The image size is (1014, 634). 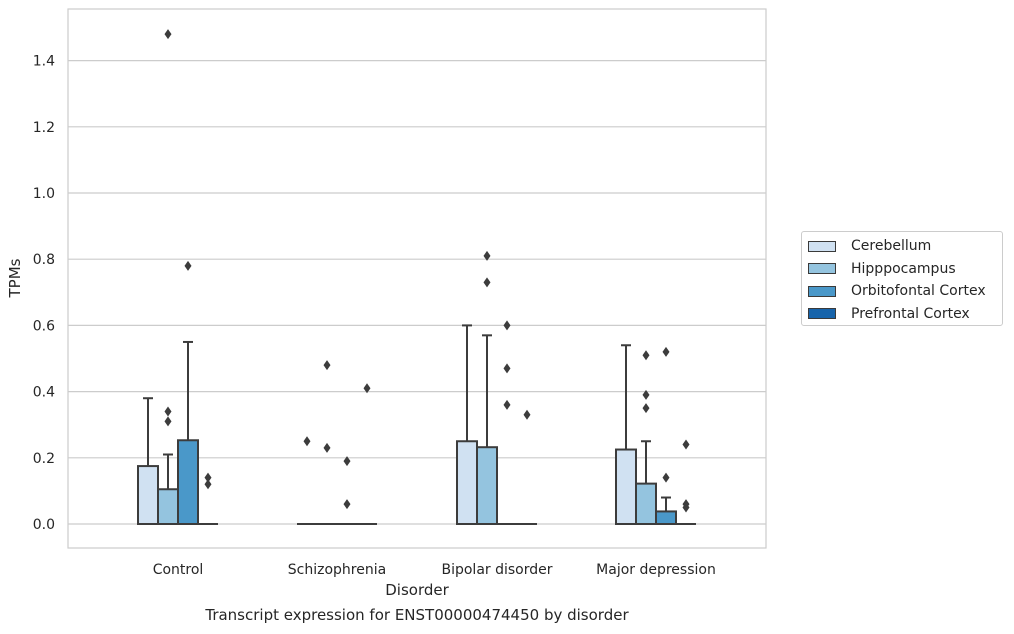 What do you see at coordinates (910, 313) in the screenshot?
I see `legend-label: Prefrontal Cortex` at bounding box center [910, 313].